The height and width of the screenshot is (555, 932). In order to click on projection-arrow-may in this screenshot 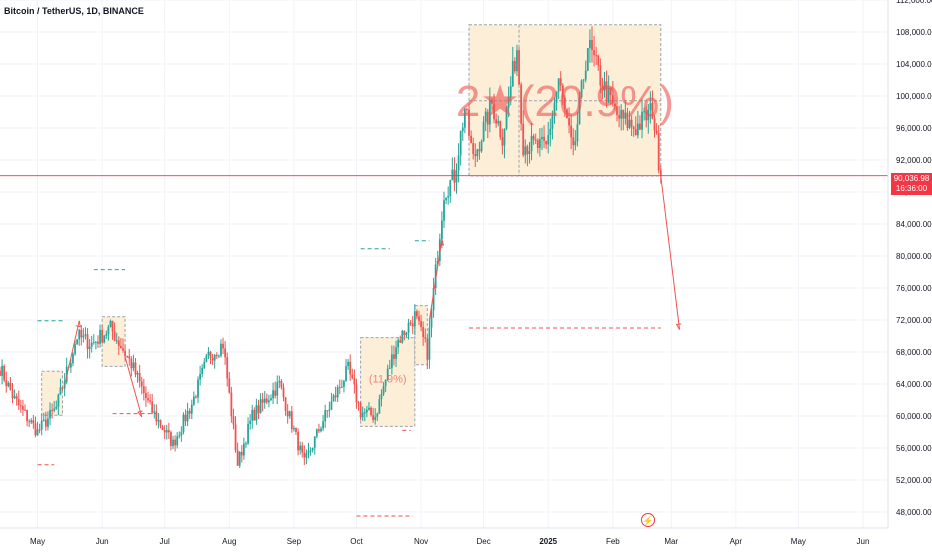, I will do `click(72, 353)`.